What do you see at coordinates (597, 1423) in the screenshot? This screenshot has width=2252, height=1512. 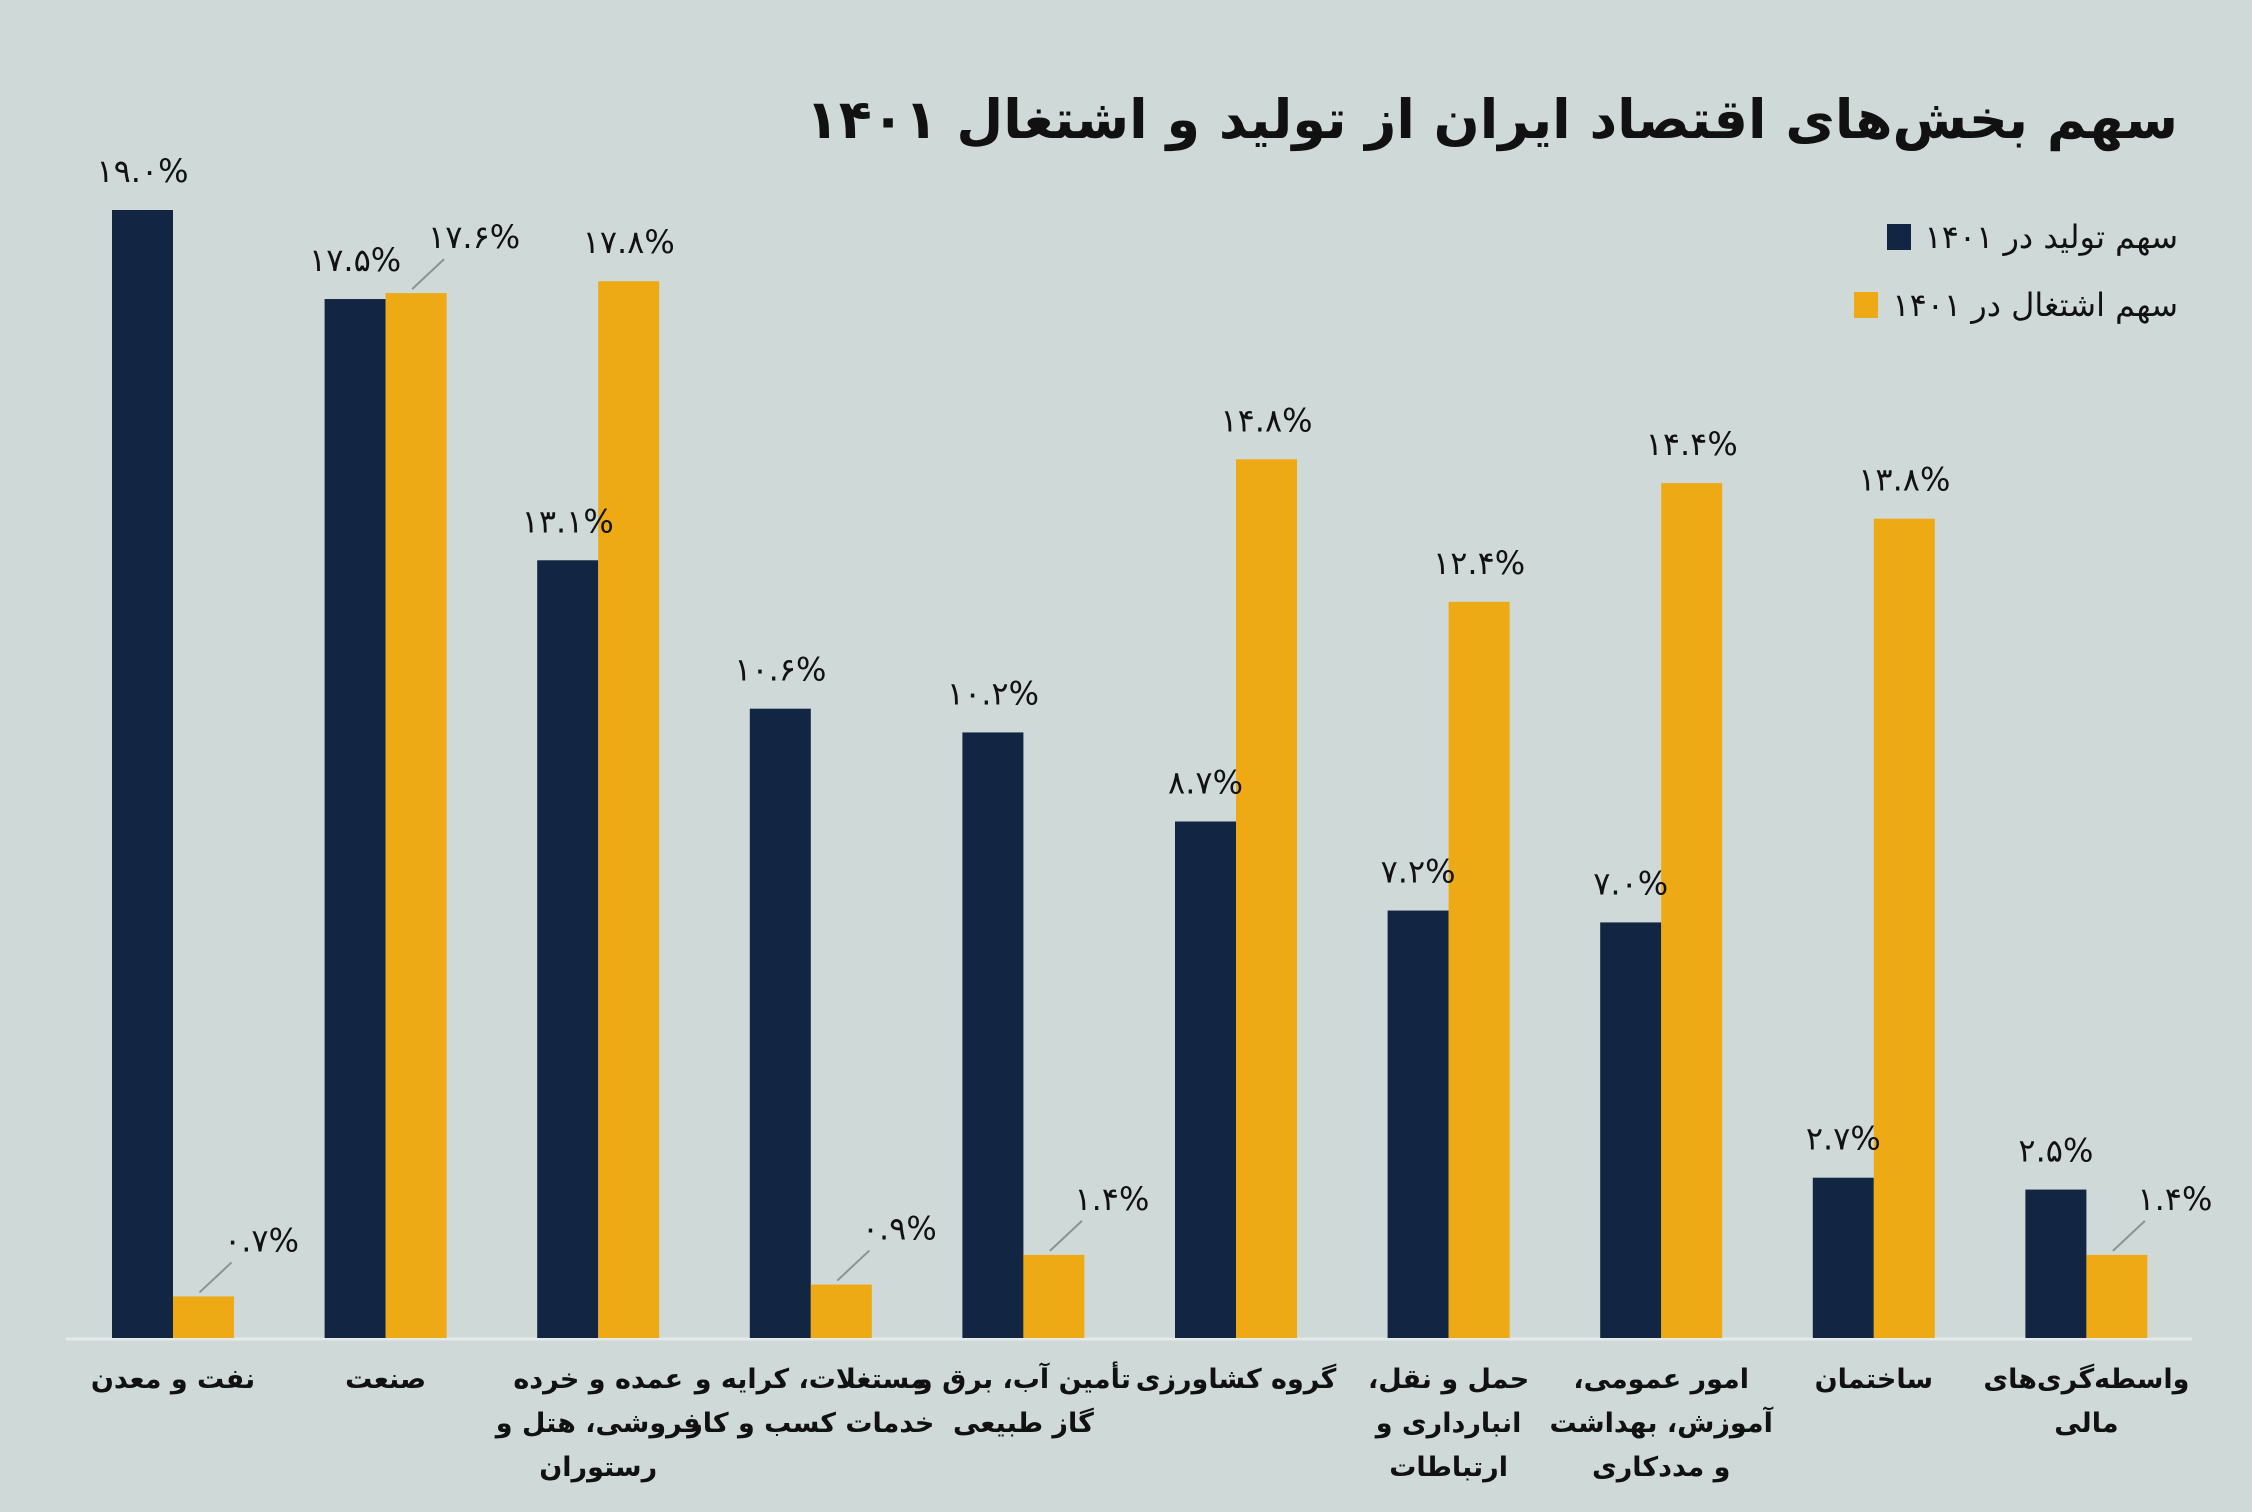 I see `category-label: فروشی، هتل و` at bounding box center [597, 1423].